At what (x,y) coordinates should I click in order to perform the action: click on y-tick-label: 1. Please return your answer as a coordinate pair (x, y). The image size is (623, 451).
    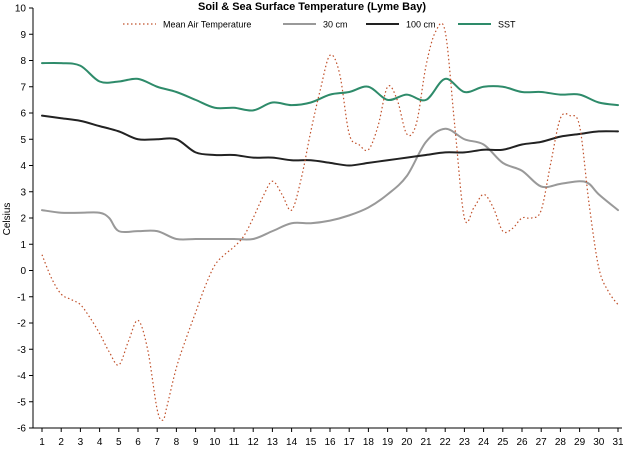
    Looking at the image, I should click on (23, 245).